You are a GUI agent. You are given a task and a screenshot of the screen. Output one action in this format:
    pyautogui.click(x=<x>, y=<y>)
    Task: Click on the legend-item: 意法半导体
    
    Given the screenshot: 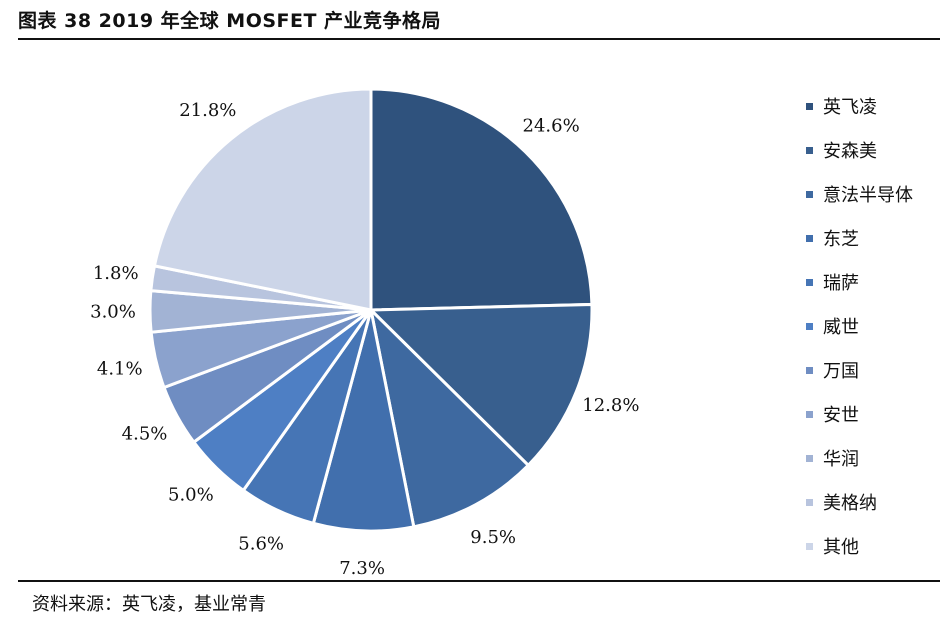 What is the action you would take?
    pyautogui.click(x=859, y=194)
    